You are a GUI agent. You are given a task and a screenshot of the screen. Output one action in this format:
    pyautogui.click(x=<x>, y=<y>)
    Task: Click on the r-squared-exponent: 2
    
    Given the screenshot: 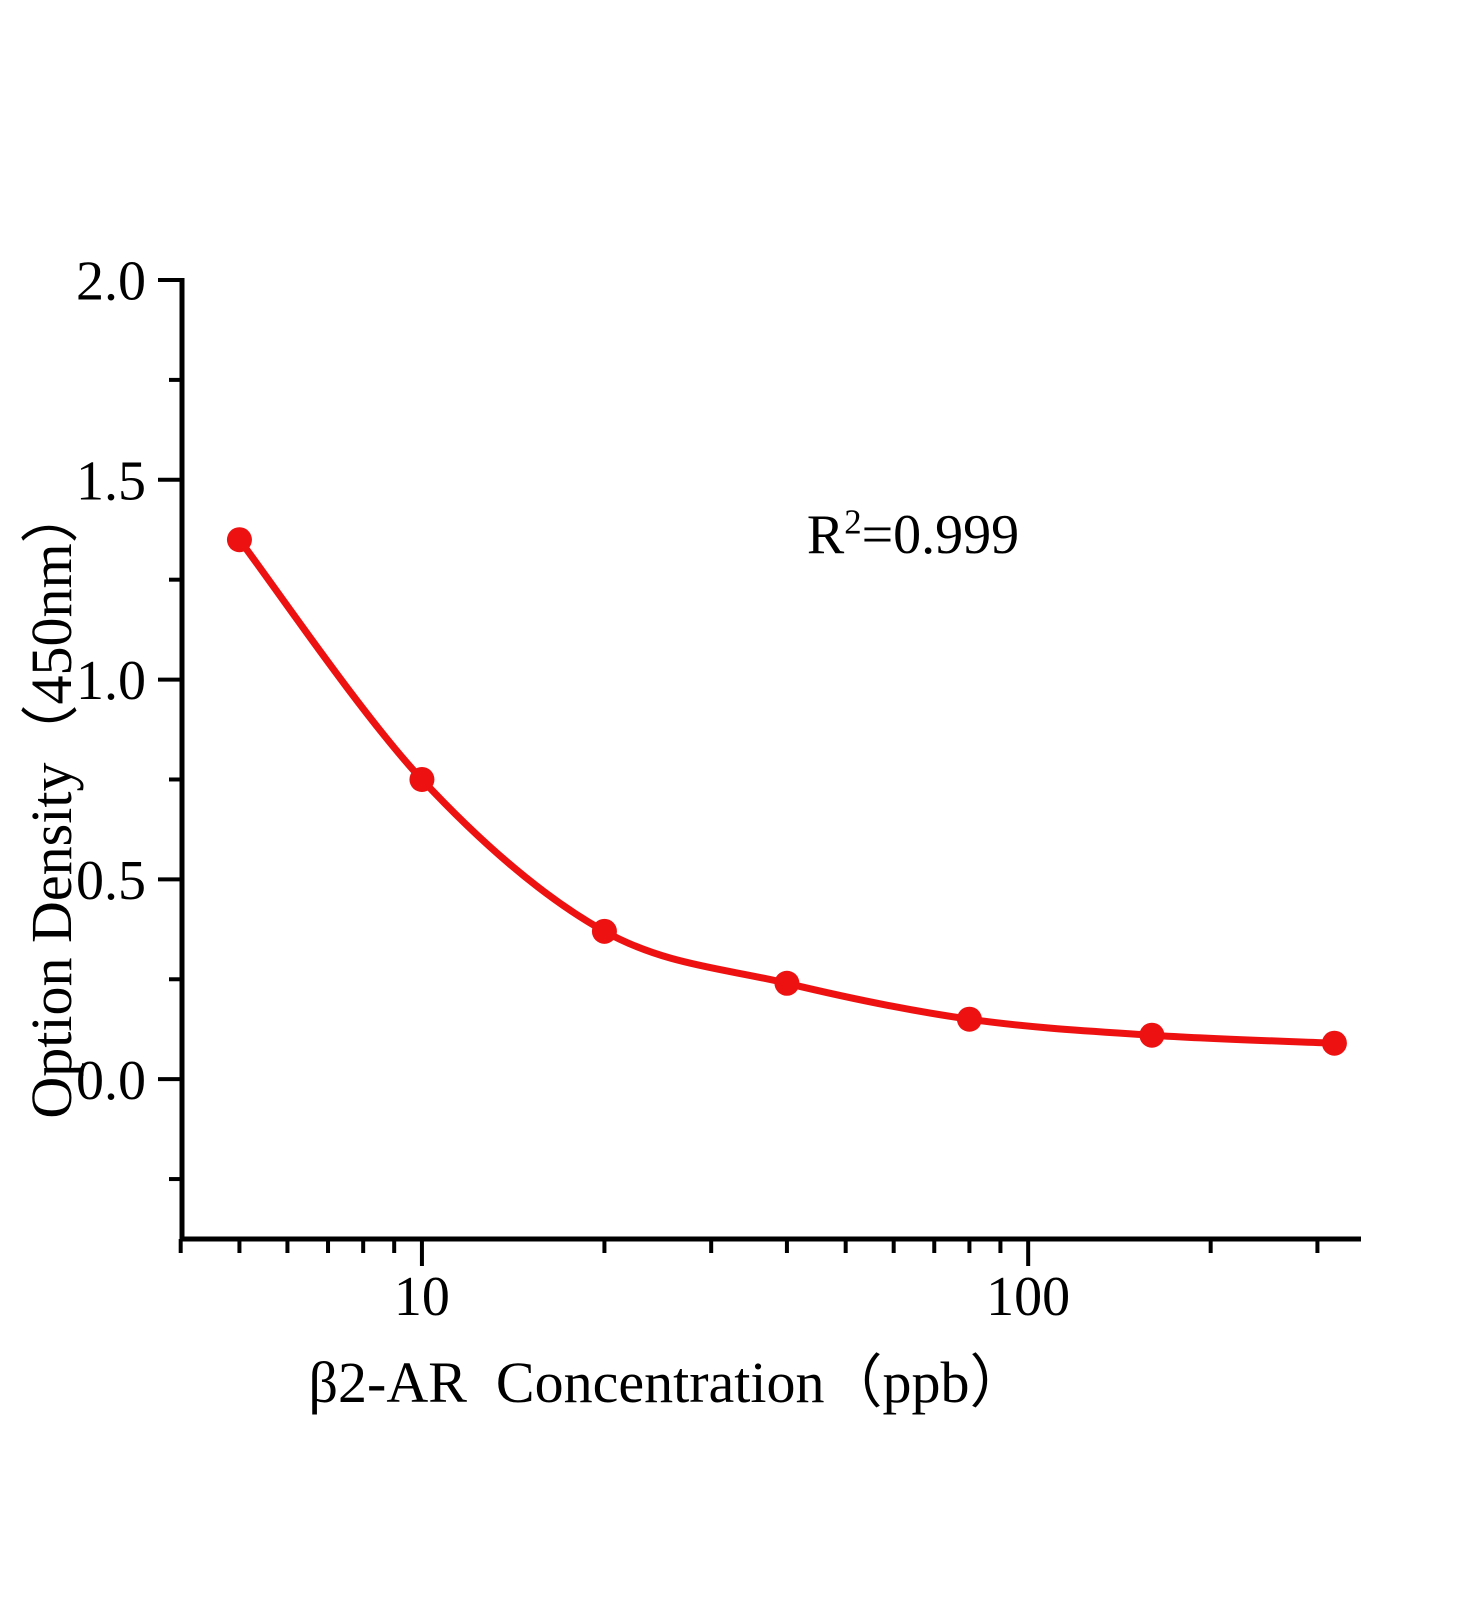 What is the action you would take?
    pyautogui.click(x=853, y=522)
    